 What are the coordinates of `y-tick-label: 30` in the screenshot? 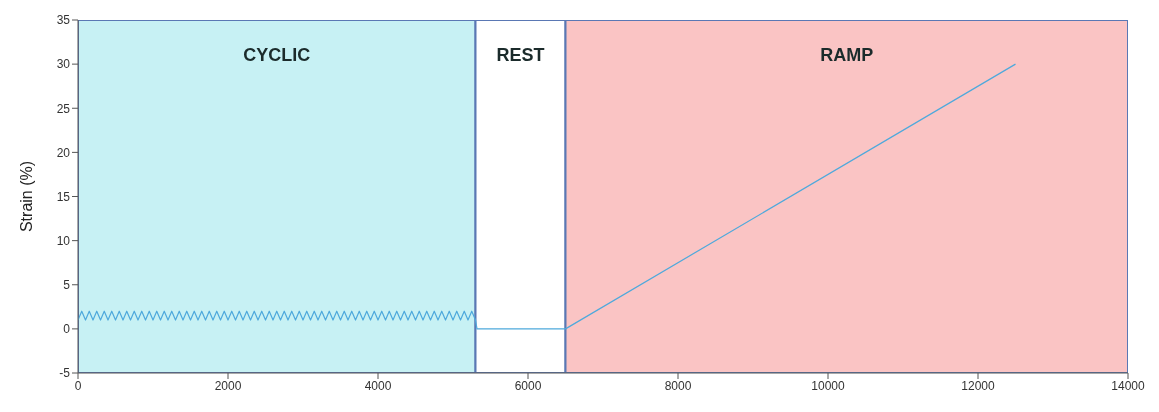 It's located at (63, 64).